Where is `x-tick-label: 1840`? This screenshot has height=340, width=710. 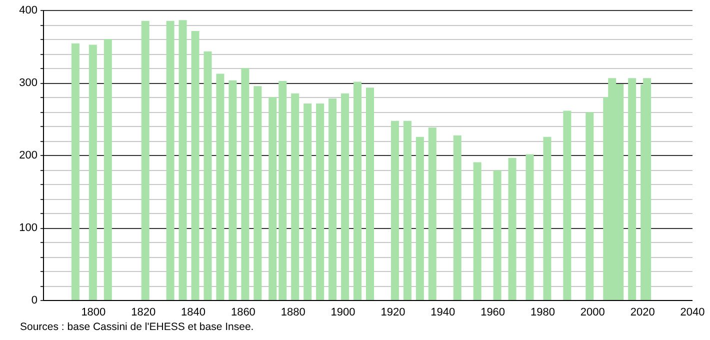
x-tick-label: 1840 is located at coordinates (193, 312).